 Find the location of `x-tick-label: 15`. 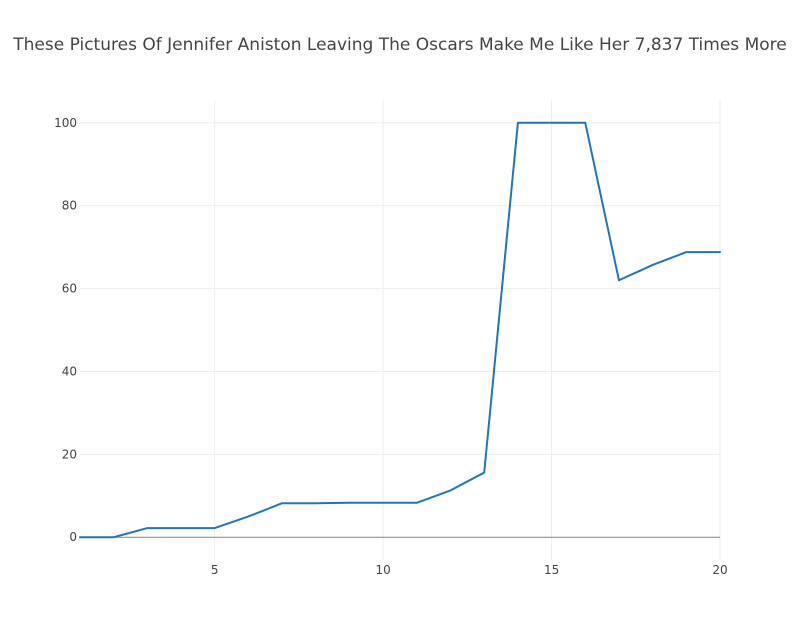

x-tick-label: 15 is located at coordinates (551, 570).